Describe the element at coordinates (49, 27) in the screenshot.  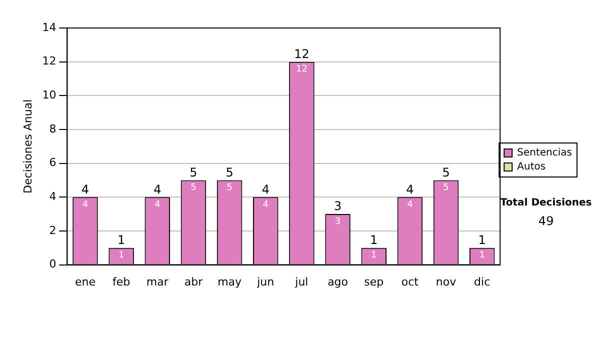
I see `y-tick-label: 14` at that location.